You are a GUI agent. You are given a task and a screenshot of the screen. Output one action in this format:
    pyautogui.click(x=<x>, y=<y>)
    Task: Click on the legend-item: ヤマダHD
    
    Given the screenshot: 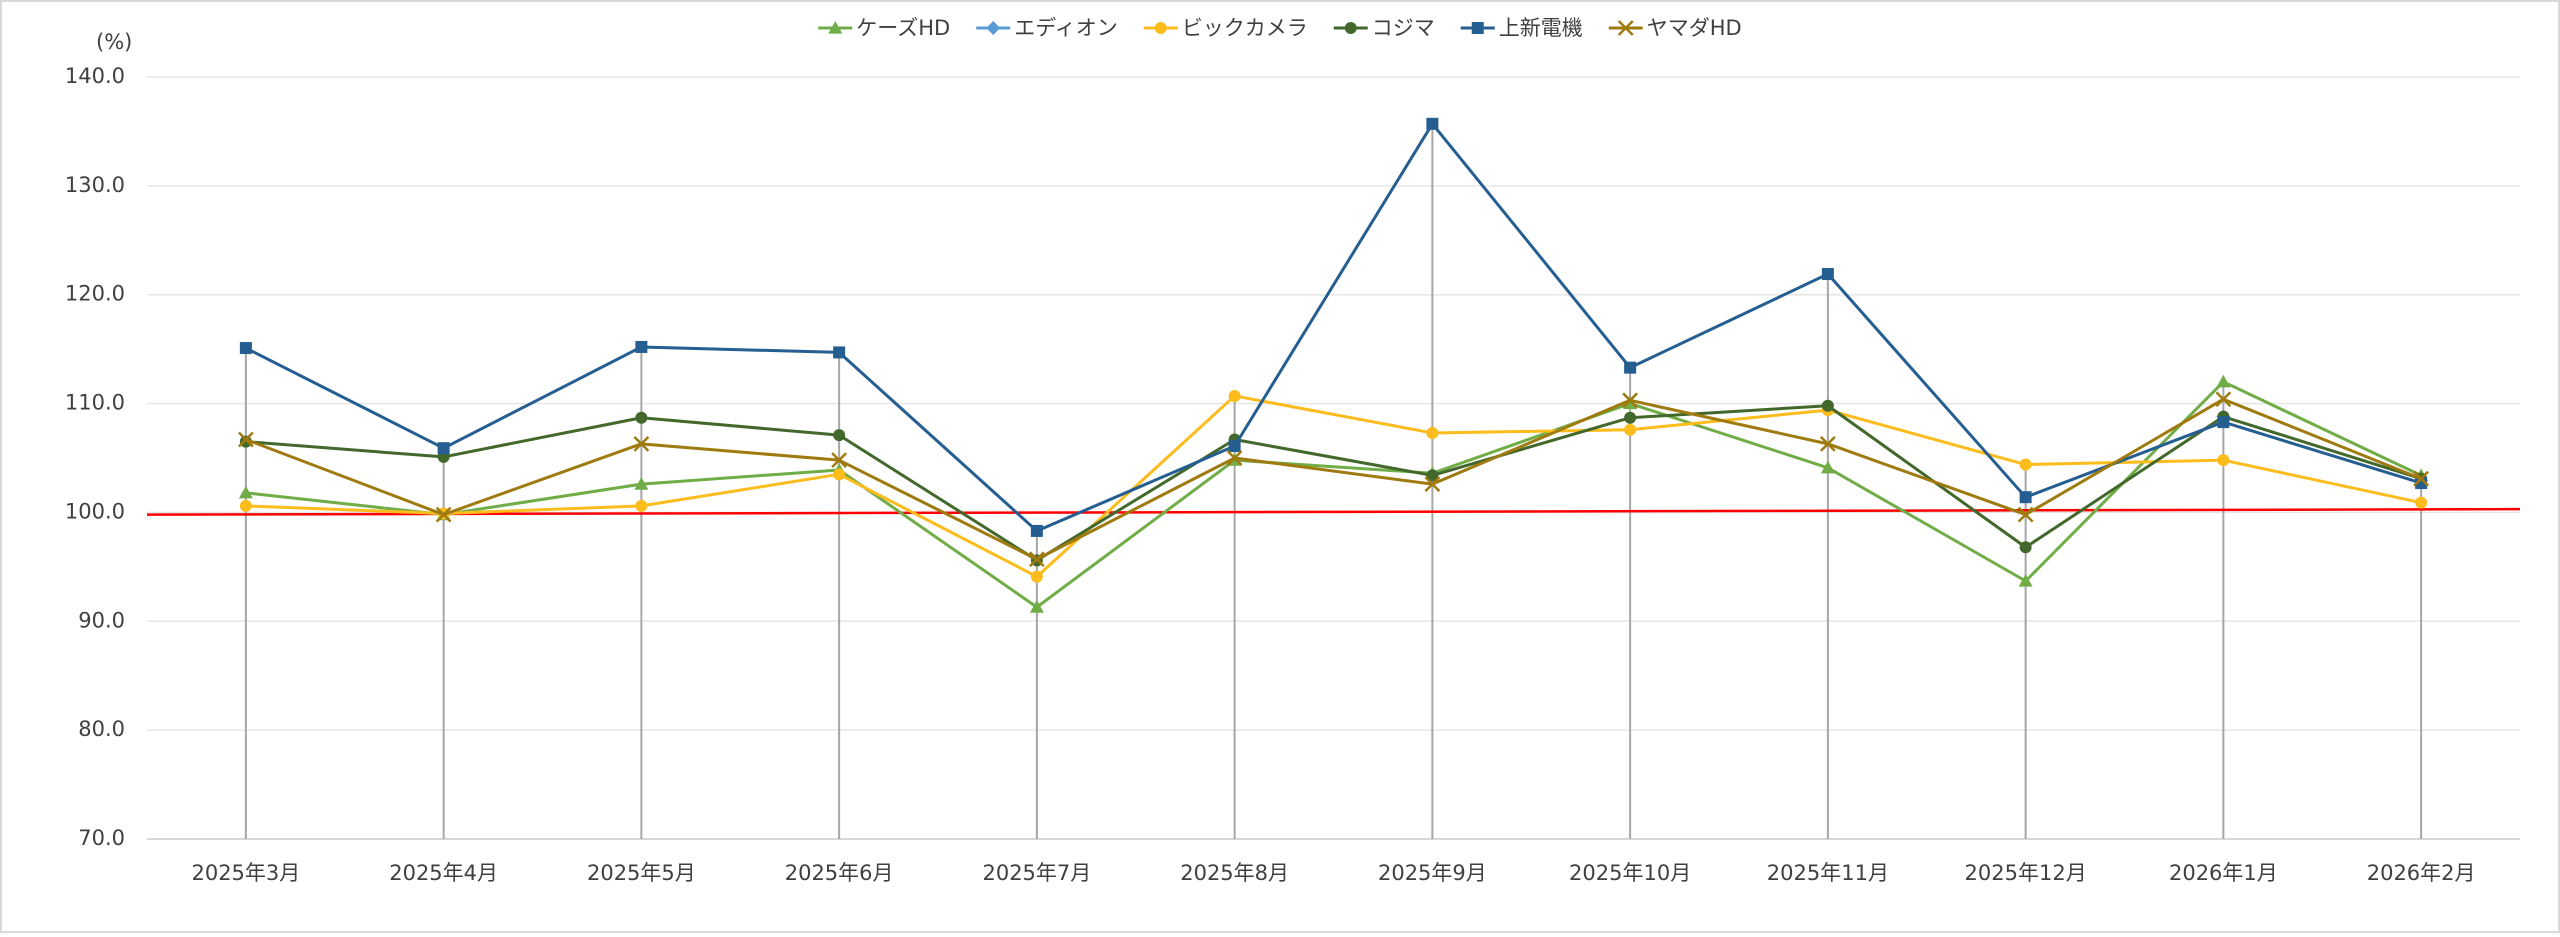 What is the action you would take?
    pyautogui.click(x=1675, y=28)
    